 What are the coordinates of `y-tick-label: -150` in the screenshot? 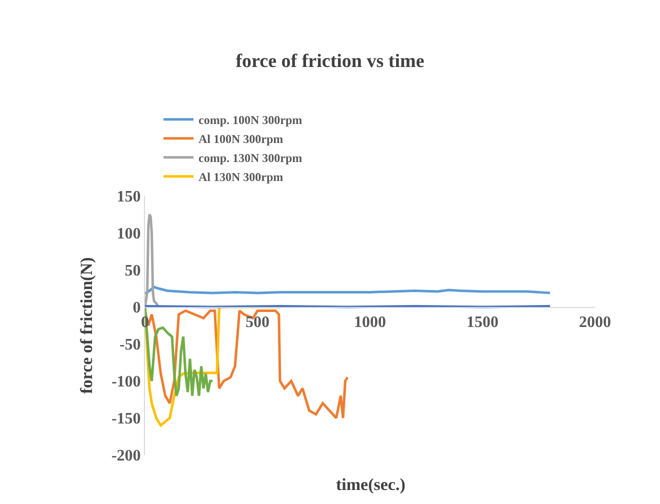 It's located at (126, 419).